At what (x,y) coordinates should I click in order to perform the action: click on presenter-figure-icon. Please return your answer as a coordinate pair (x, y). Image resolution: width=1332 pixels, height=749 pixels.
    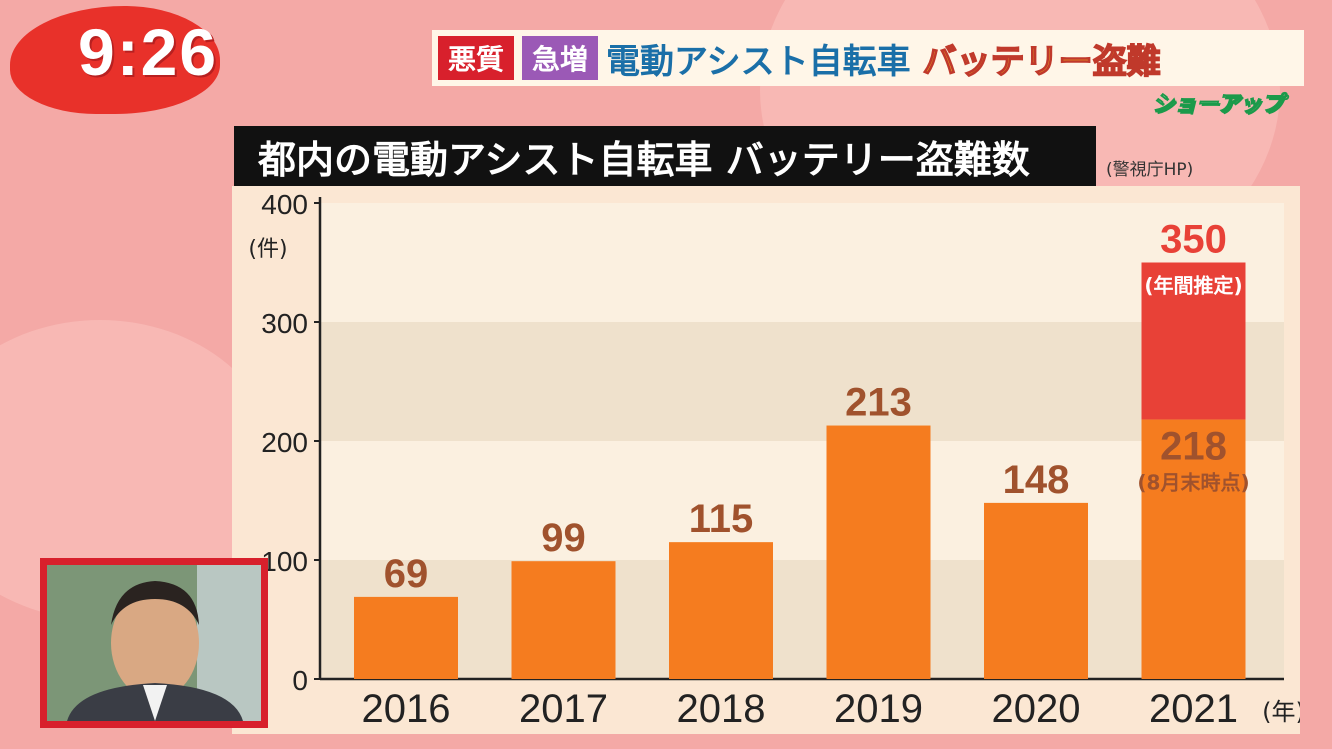
    Looking at the image, I should click on (154, 643).